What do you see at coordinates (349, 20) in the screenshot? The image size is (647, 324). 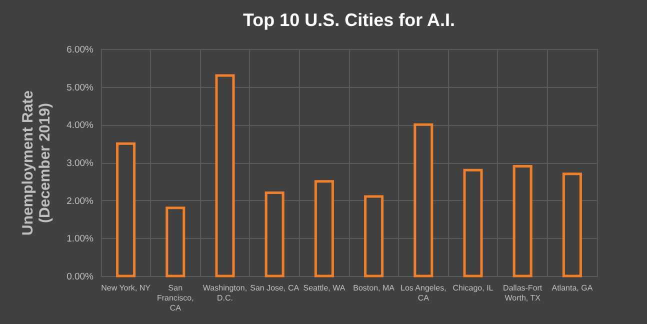 I see `chart-title: Top 10 U.S. Cities for A.I.` at bounding box center [349, 20].